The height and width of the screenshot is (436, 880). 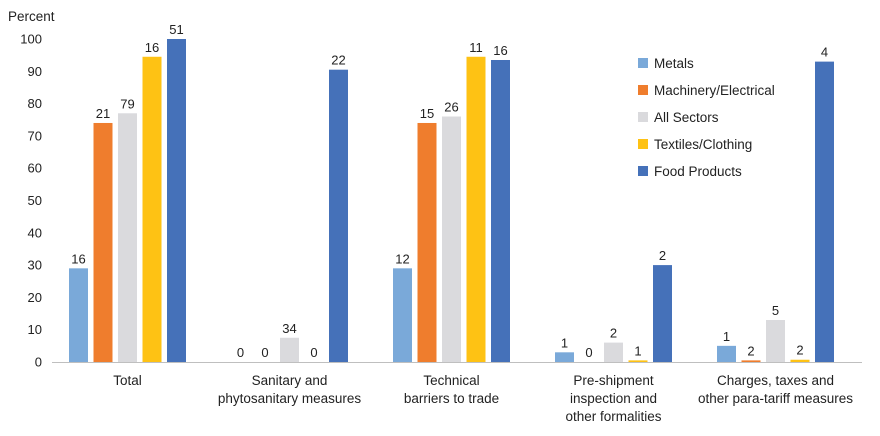 I want to click on category-label-line: Pre-shipment, so click(x=613, y=380).